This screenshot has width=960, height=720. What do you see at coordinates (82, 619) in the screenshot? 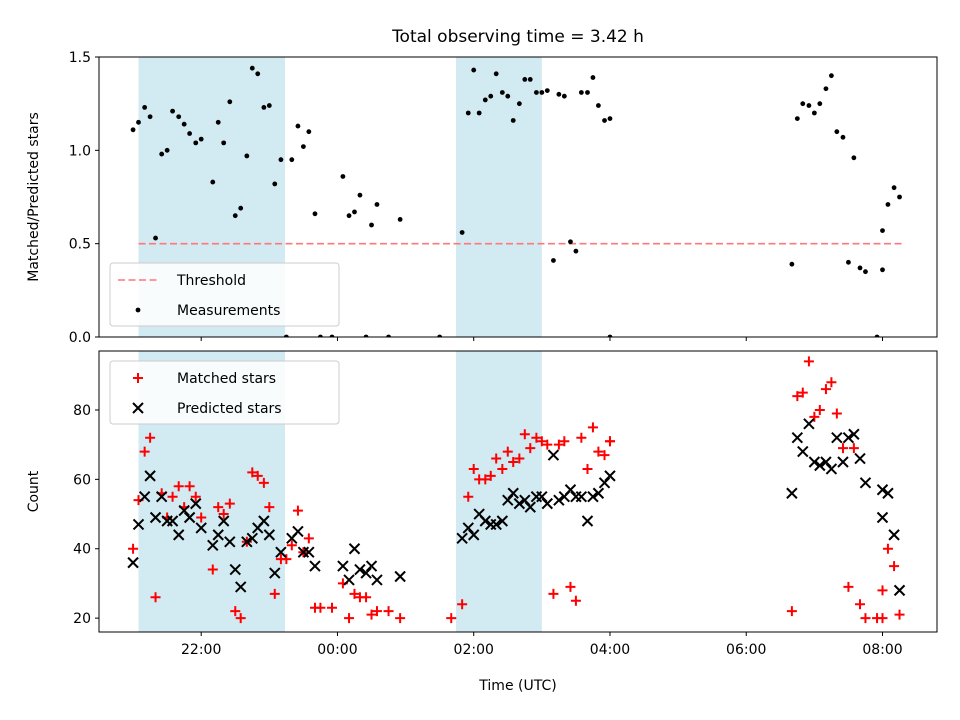
I see `y-tick-label: 20` at bounding box center [82, 619].